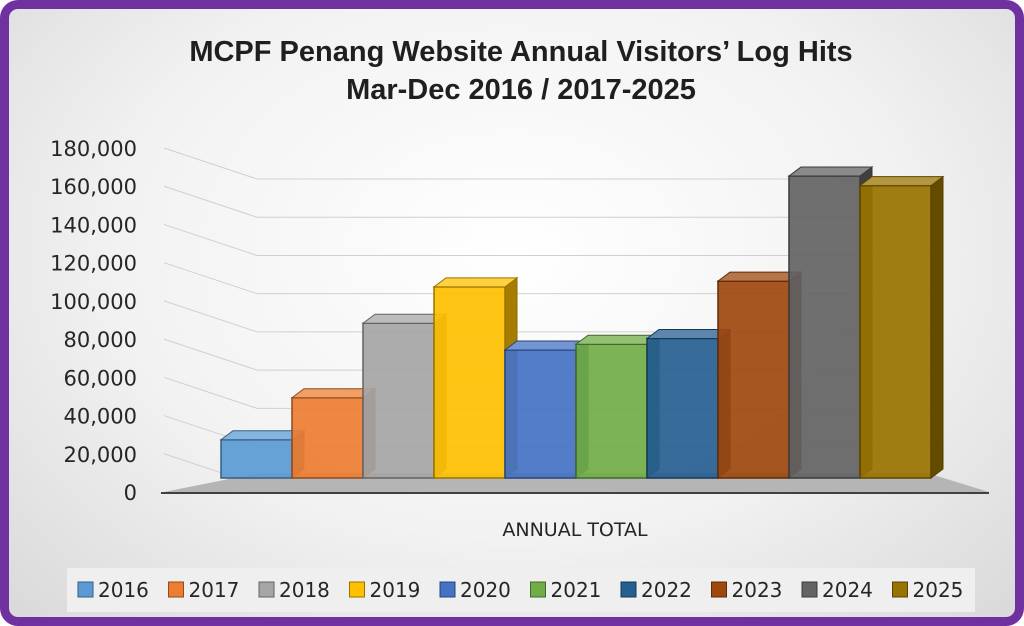 This screenshot has height=626, width=1024. I want to click on legend-item-2018: 2018, so click(294, 590).